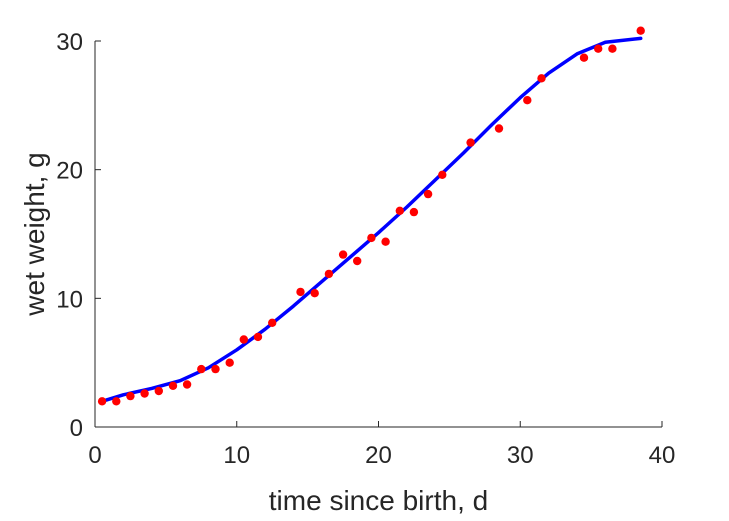  I want to click on x-axis-label: time since birth, d, so click(378, 500).